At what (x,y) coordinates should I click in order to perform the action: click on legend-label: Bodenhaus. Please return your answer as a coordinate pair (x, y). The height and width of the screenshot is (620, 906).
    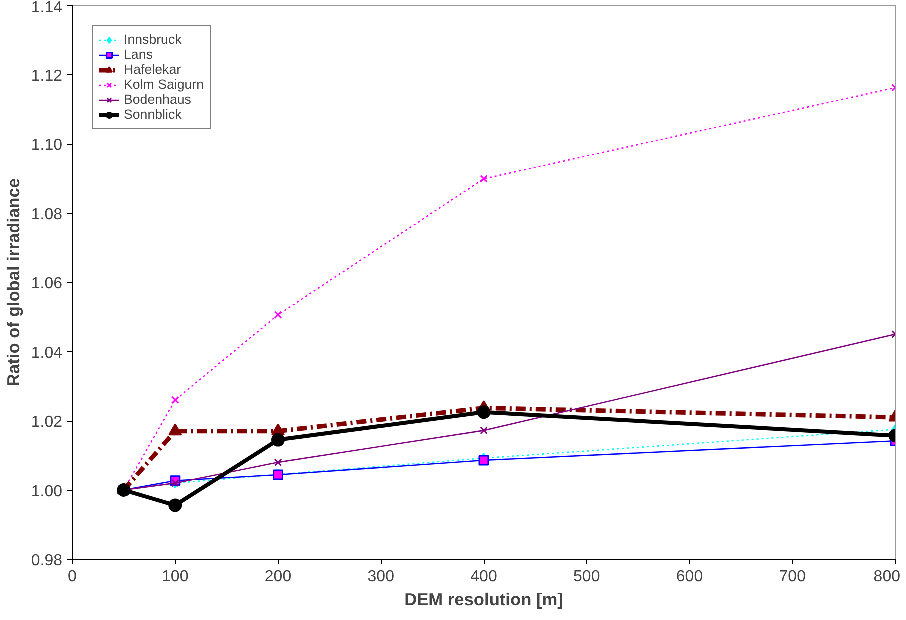
    Looking at the image, I should click on (158, 99).